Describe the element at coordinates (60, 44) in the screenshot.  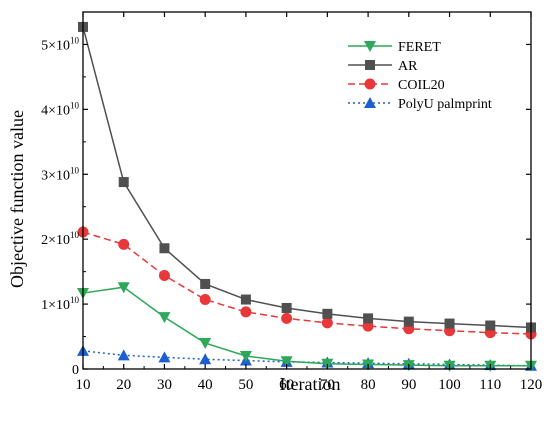
I see `y-tick-label: 5×10¹⁰` at that location.